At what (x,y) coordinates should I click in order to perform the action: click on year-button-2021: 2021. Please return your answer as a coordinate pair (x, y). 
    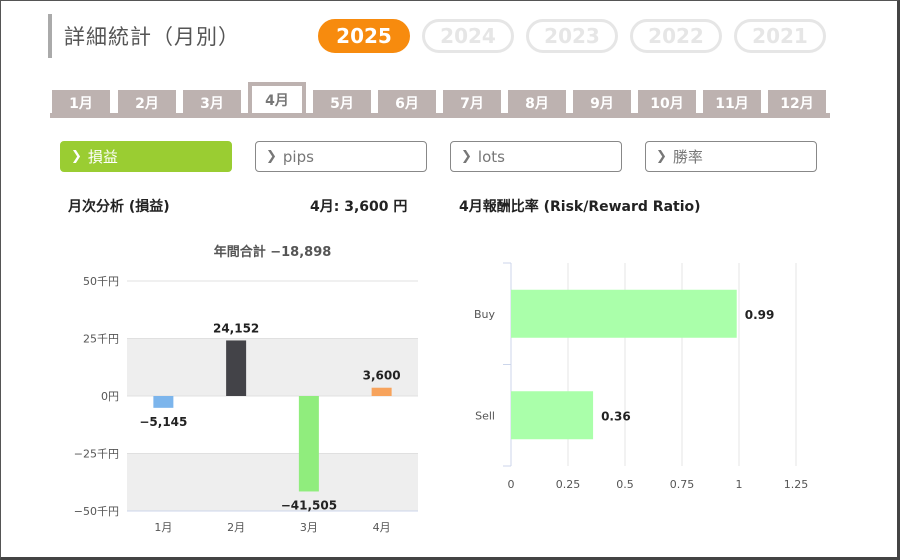
    Looking at the image, I should click on (780, 36).